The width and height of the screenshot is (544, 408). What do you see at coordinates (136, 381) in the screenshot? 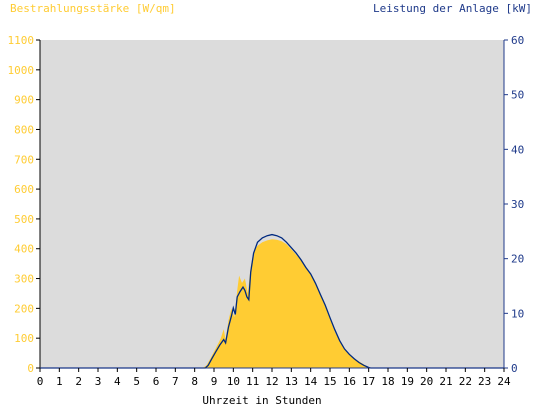
I see `x-axis-tick-label: 5` at bounding box center [136, 381].